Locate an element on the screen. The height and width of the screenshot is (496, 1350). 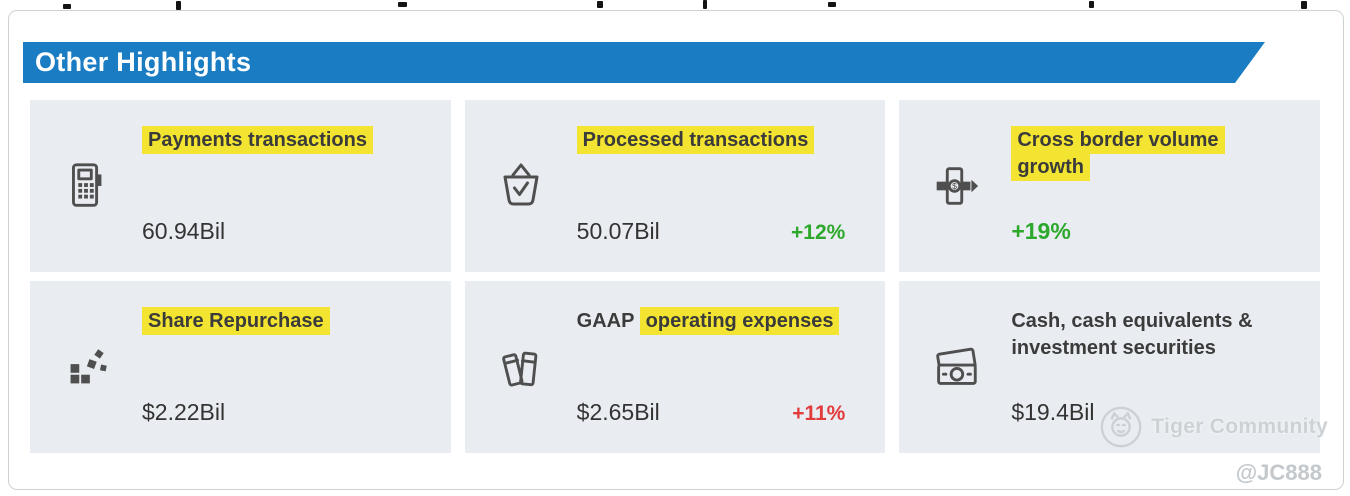
card-stat: $2.65Bil is located at coordinates (618, 412).